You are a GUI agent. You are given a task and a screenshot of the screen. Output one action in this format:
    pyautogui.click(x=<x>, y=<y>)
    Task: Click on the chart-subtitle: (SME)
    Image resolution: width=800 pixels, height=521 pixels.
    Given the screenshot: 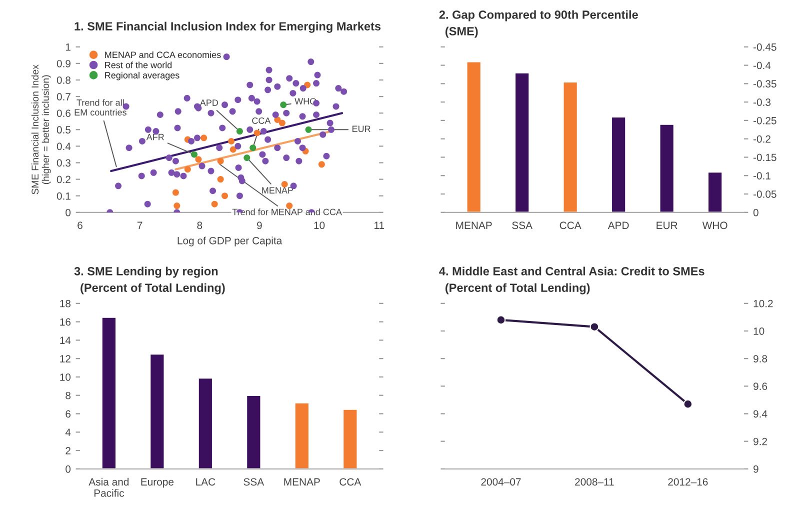 What is the action you would take?
    pyautogui.click(x=461, y=32)
    